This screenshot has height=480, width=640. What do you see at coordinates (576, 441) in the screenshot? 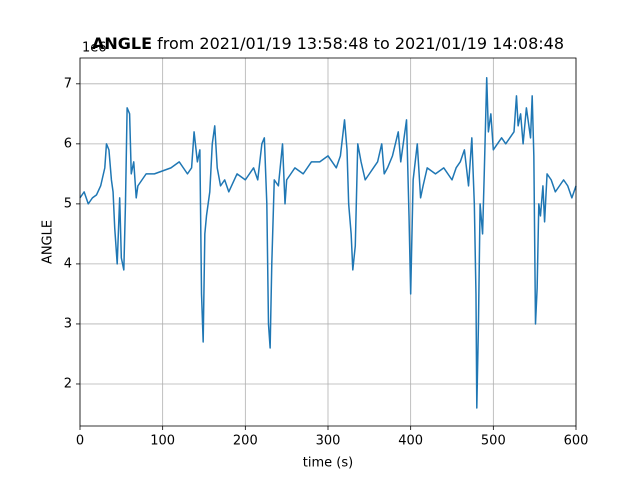
I see `x-tick-label: 600` at bounding box center [576, 441].